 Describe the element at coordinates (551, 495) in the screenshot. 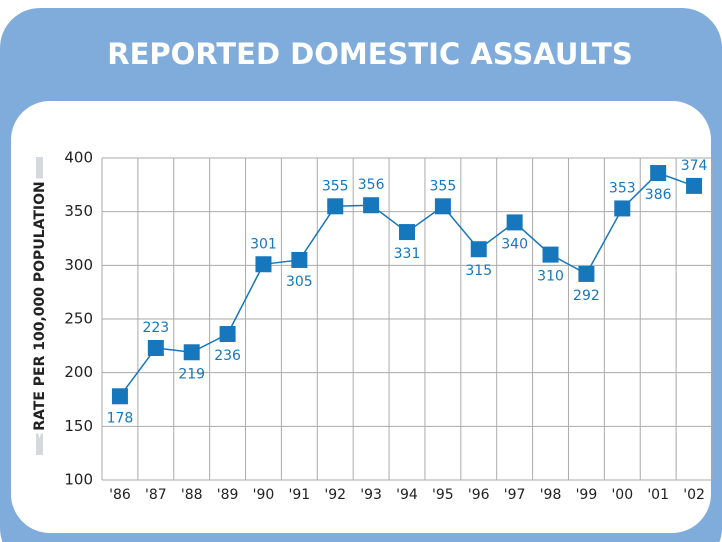

I see `x-tick-label: '98` at that location.